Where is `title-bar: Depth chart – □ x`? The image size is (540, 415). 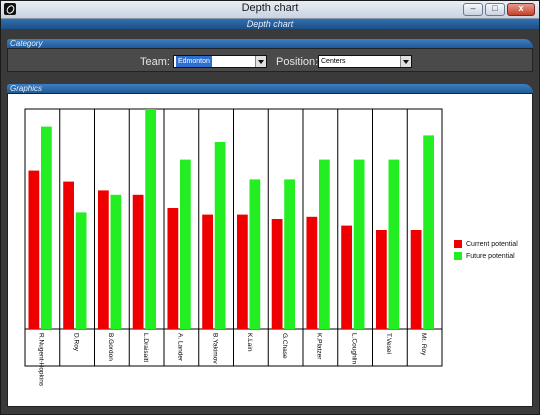
title-bar: Depth chart – □ x is located at coordinates (270, 10).